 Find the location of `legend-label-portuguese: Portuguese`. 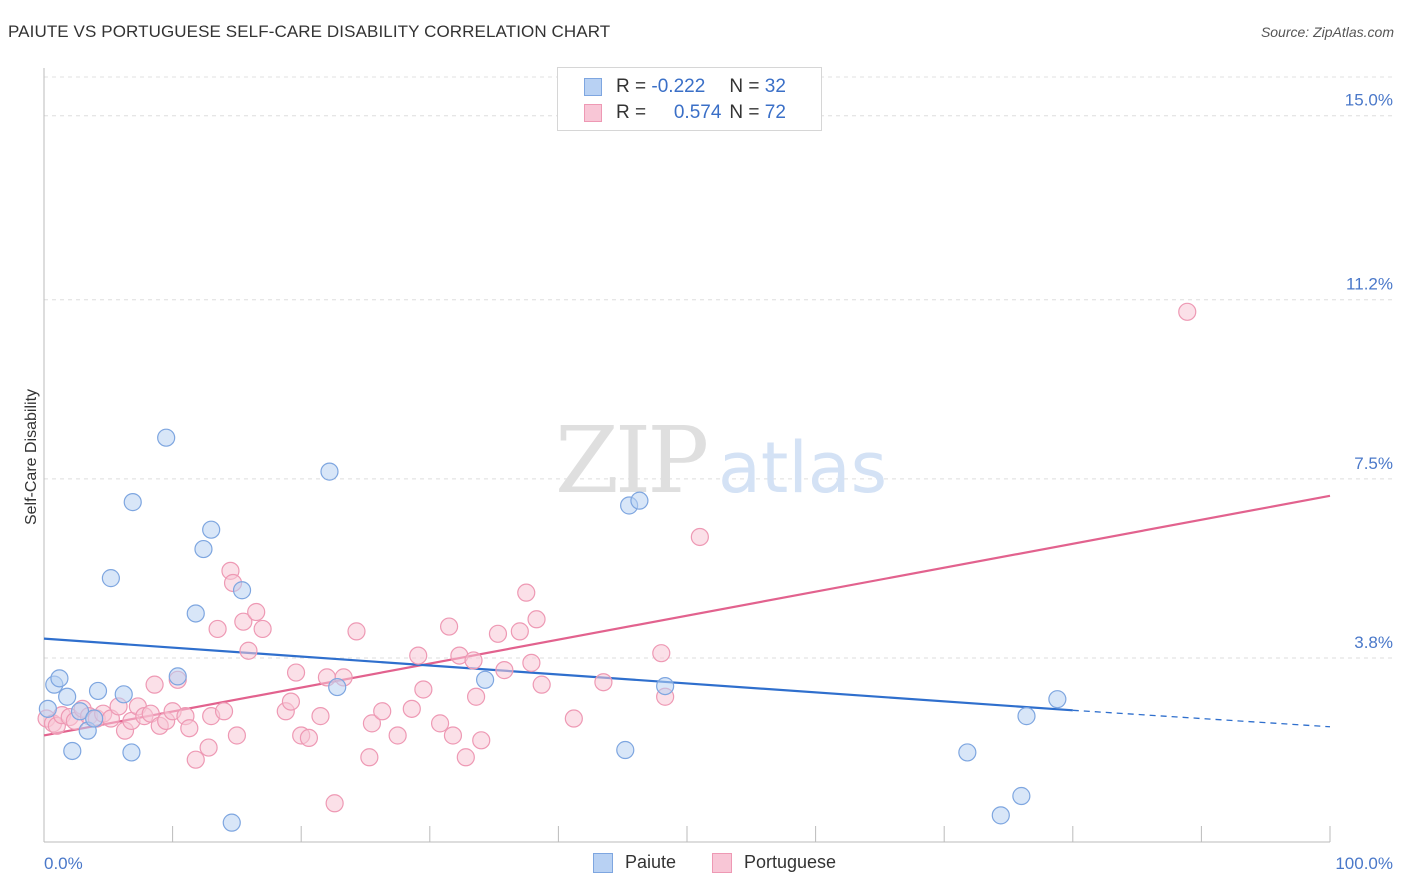

legend-label-portuguese: Portuguese is located at coordinates (790, 862).